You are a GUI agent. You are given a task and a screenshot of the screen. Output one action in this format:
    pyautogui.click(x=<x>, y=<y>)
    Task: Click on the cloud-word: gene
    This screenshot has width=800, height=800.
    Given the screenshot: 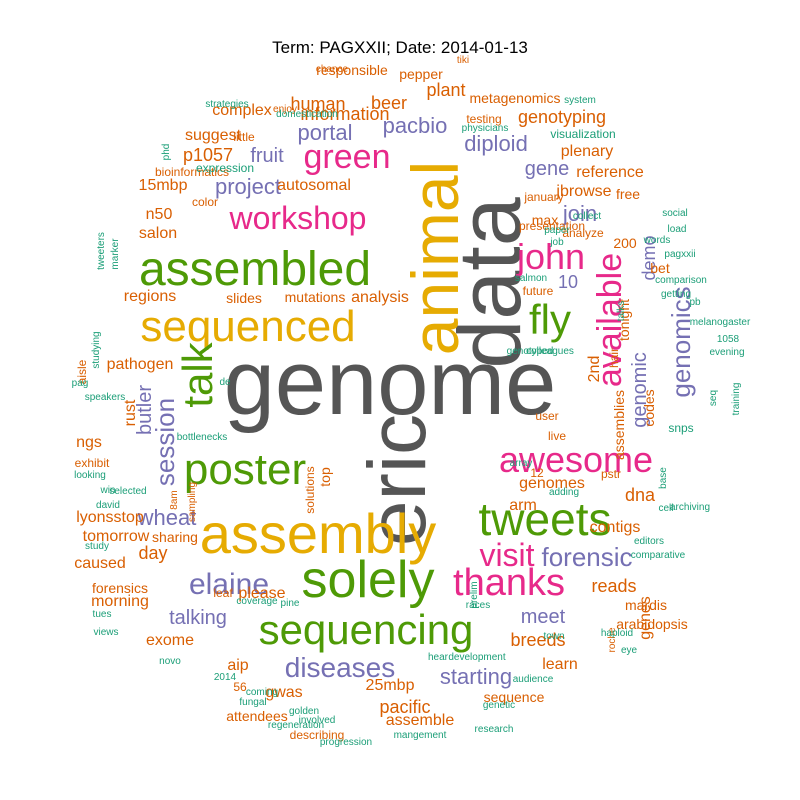 What is the action you would take?
    pyautogui.click(x=547, y=169)
    